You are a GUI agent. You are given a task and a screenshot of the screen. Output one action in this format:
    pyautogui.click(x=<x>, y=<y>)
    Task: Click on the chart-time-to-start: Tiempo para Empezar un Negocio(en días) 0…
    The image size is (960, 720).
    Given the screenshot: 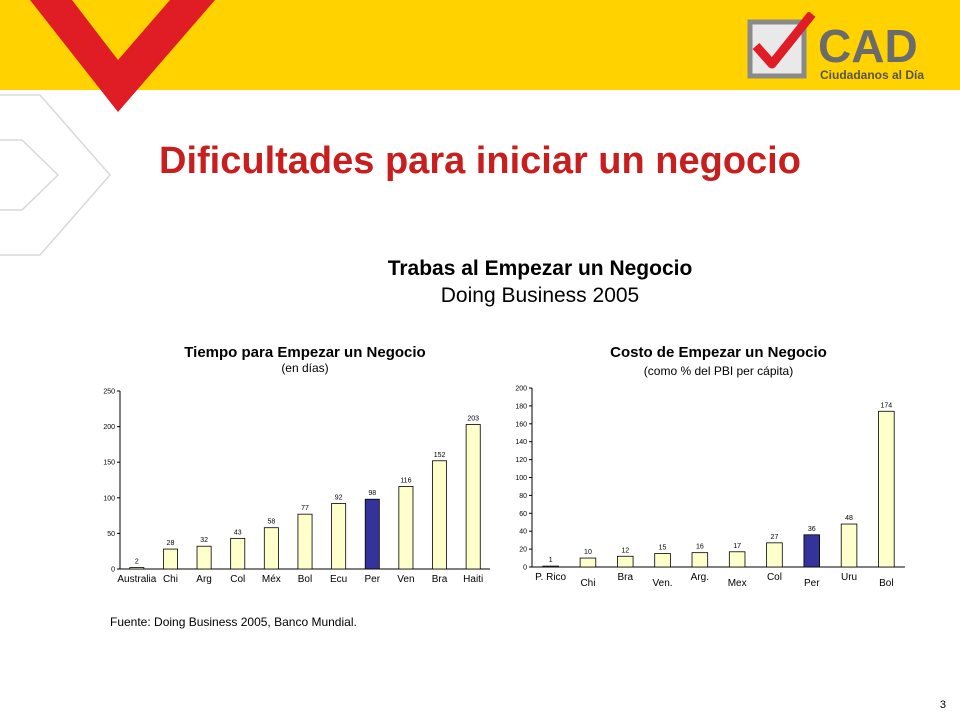 What is the action you would take?
    pyautogui.click(x=296, y=464)
    